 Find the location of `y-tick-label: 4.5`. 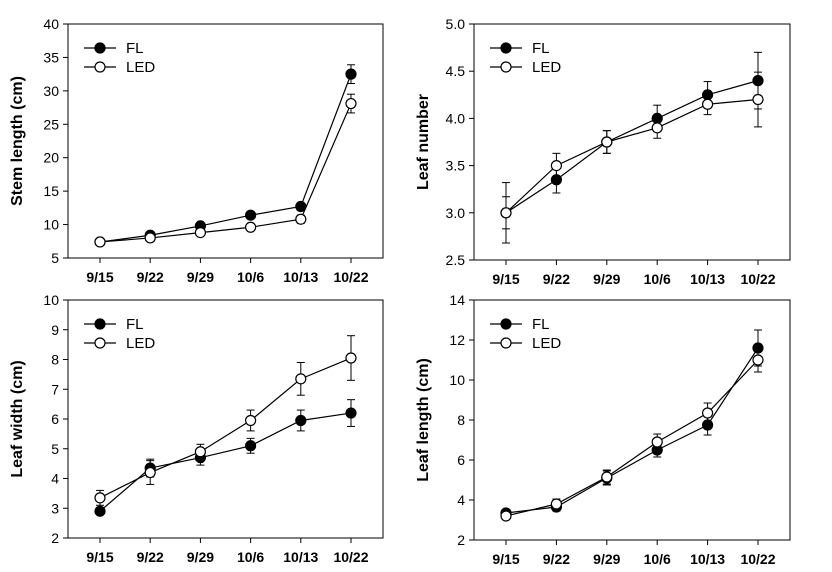

y-tick-label: 4.5 is located at coordinates (456, 71).